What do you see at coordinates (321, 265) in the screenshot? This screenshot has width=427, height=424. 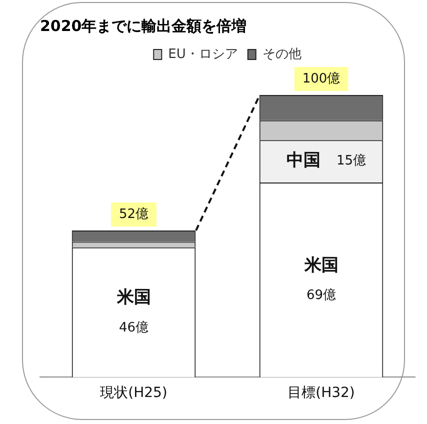 I see `text: 米国` at bounding box center [321, 265].